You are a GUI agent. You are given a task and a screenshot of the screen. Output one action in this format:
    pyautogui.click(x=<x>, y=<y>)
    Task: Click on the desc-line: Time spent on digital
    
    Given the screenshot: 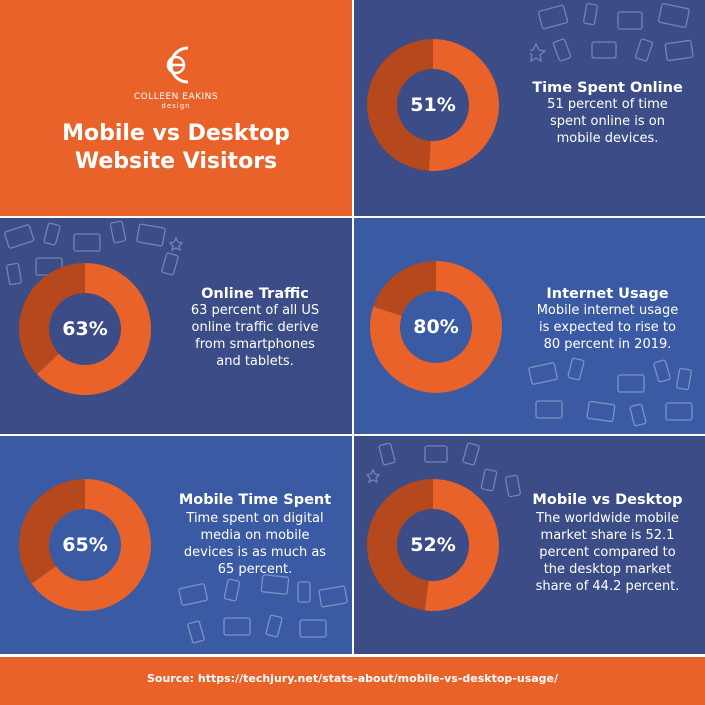 What is the action you would take?
    pyautogui.click(x=255, y=518)
    